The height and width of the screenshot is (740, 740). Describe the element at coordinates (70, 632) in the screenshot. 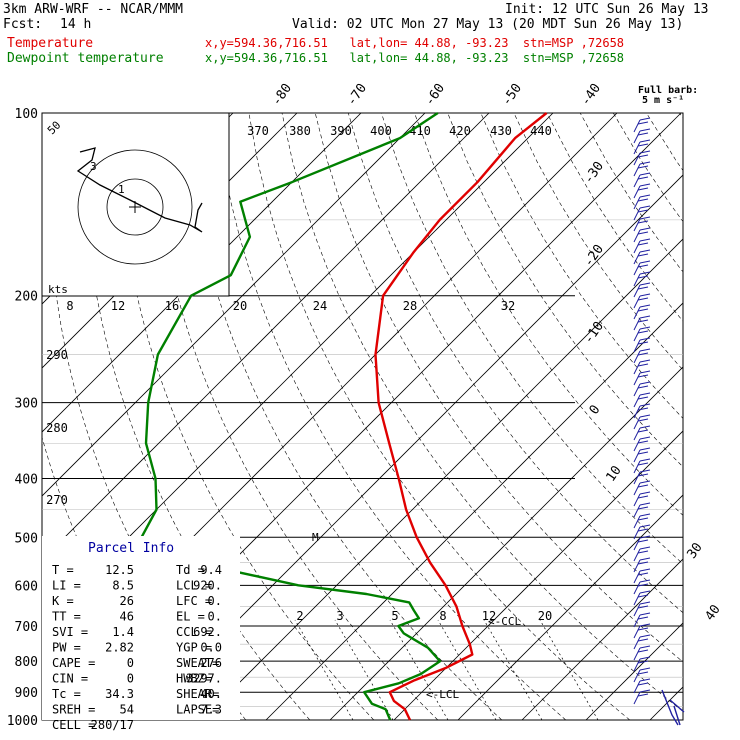

I see `parcel-info-cell: SVI =` at that location.